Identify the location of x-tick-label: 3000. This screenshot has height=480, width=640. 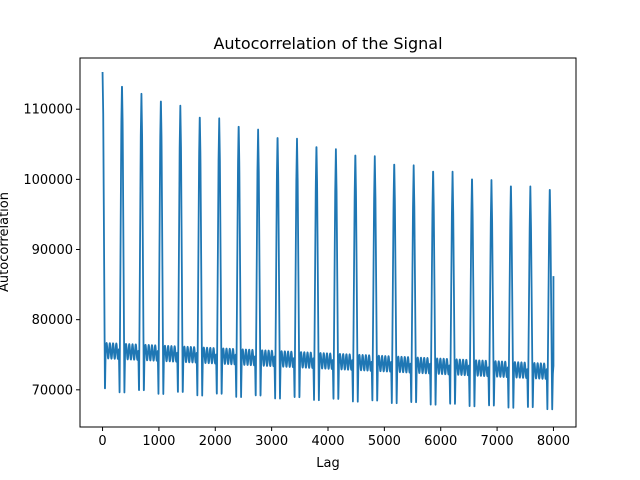
(271, 441).